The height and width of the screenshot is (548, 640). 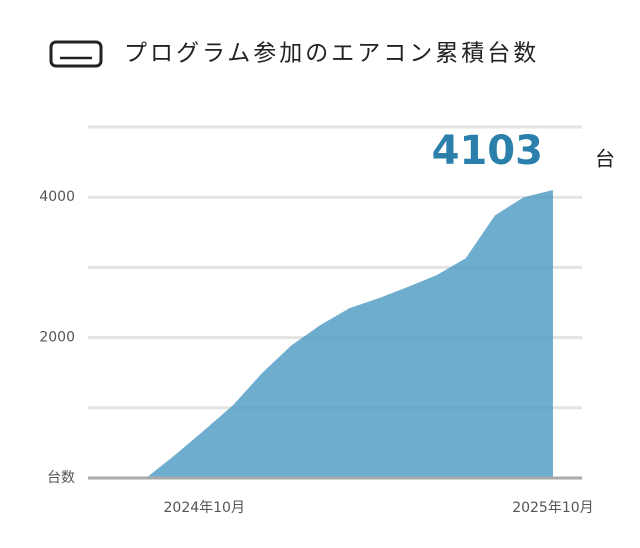 I want to click on x-tick-label: 2025年10月, so click(x=552, y=508).